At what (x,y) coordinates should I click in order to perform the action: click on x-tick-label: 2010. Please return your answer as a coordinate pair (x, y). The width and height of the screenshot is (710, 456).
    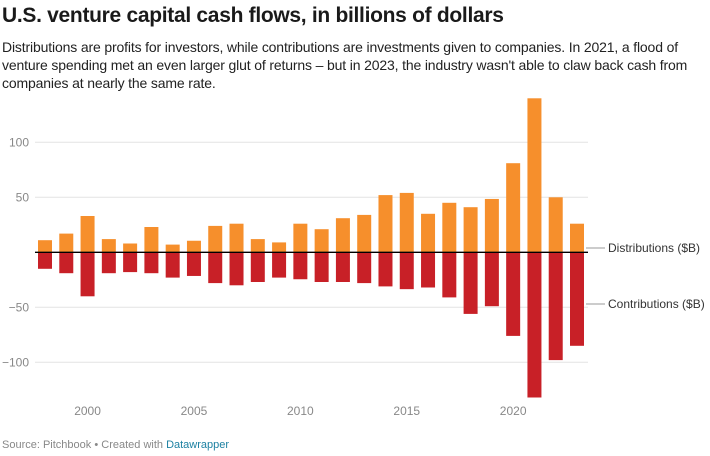
    Looking at the image, I should click on (300, 411).